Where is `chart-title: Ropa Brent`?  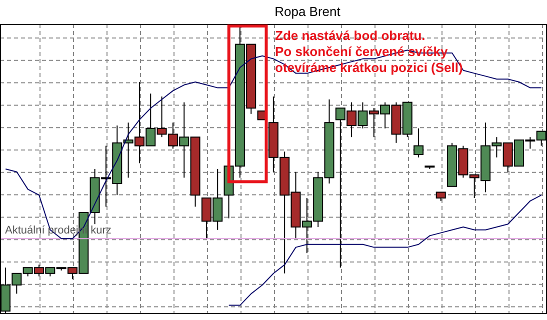
chart-title: Ropa Brent is located at coordinates (308, 11).